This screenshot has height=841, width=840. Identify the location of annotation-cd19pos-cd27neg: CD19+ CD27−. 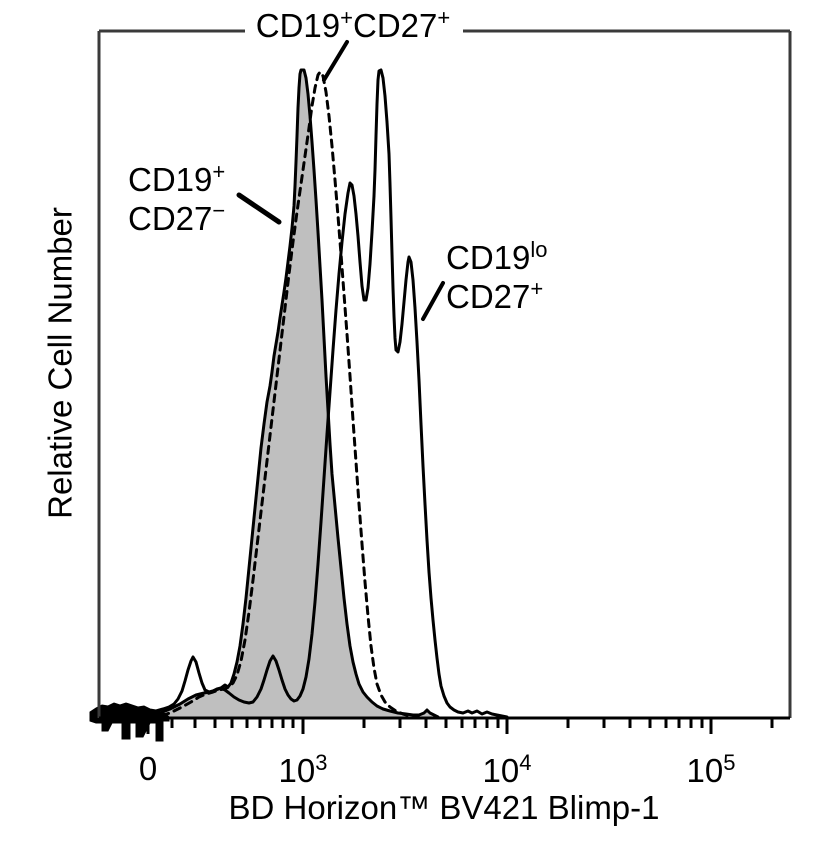
(176, 199).